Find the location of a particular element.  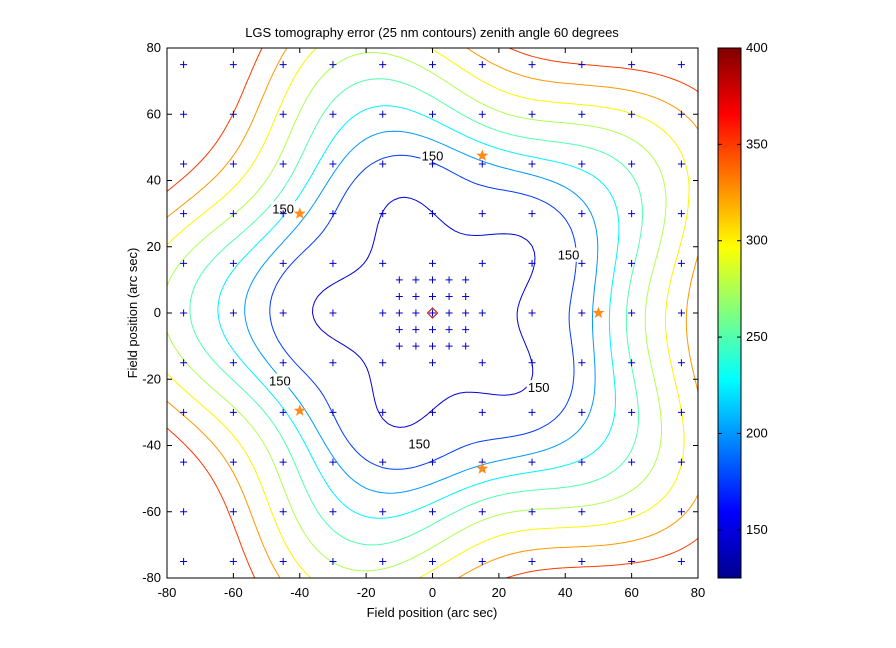

center-diamond is located at coordinates (432, 313).